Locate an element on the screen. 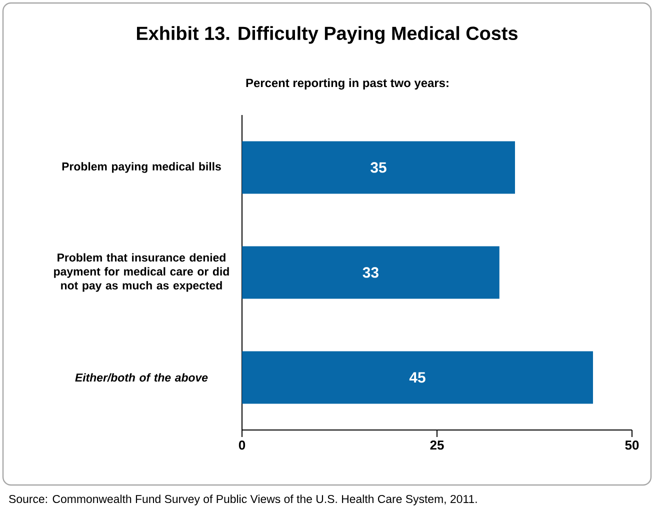 The width and height of the screenshot is (654, 520). data-label: 33 is located at coordinates (370, 272).